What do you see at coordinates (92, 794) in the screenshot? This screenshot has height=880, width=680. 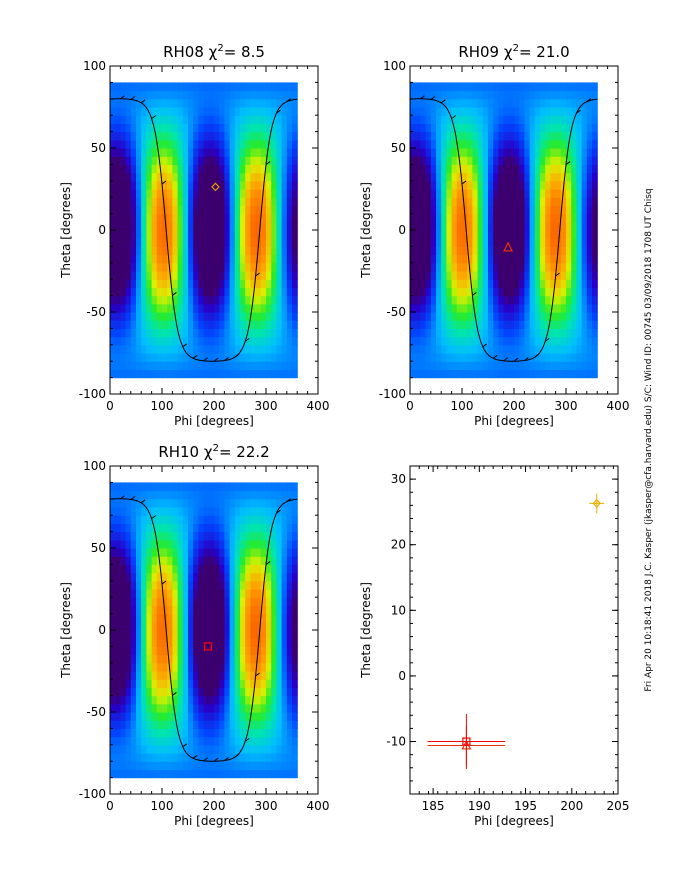 I see `y-tick-label: -100` at bounding box center [92, 794].